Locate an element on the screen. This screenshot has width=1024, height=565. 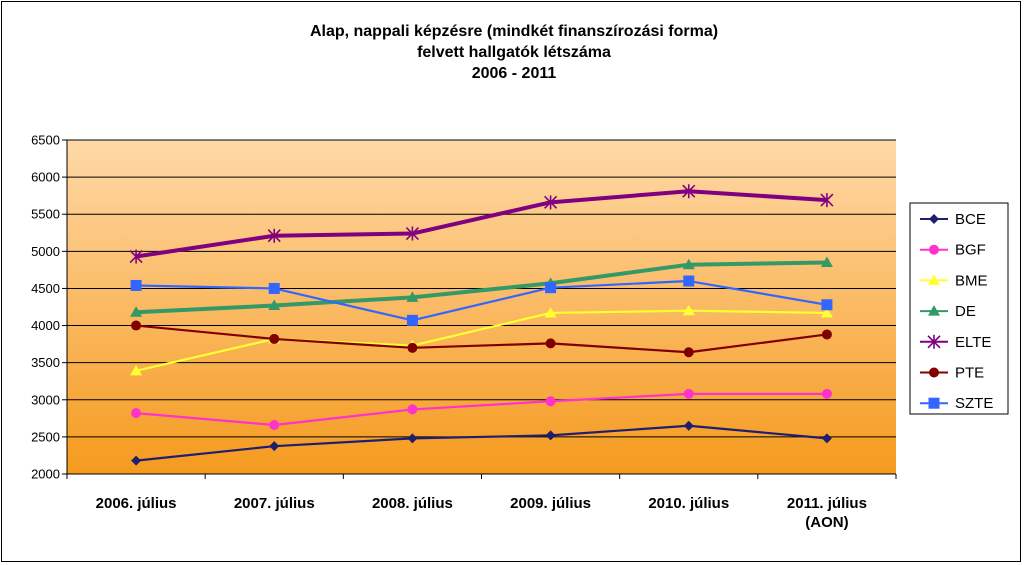
series-line-de is located at coordinates (481, 287).